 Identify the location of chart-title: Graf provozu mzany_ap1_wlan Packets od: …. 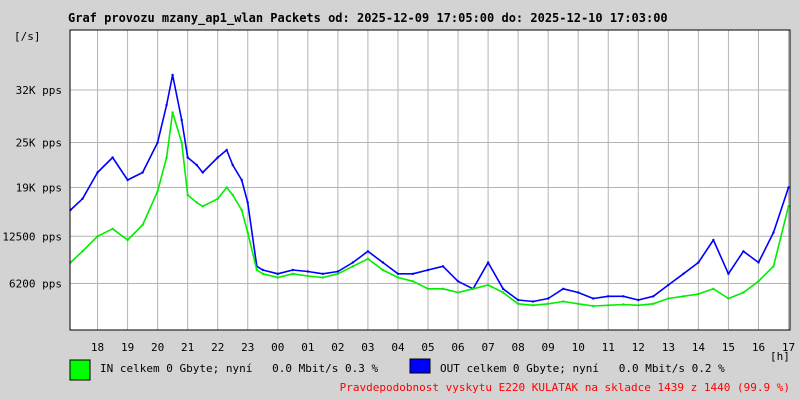
(368, 18).